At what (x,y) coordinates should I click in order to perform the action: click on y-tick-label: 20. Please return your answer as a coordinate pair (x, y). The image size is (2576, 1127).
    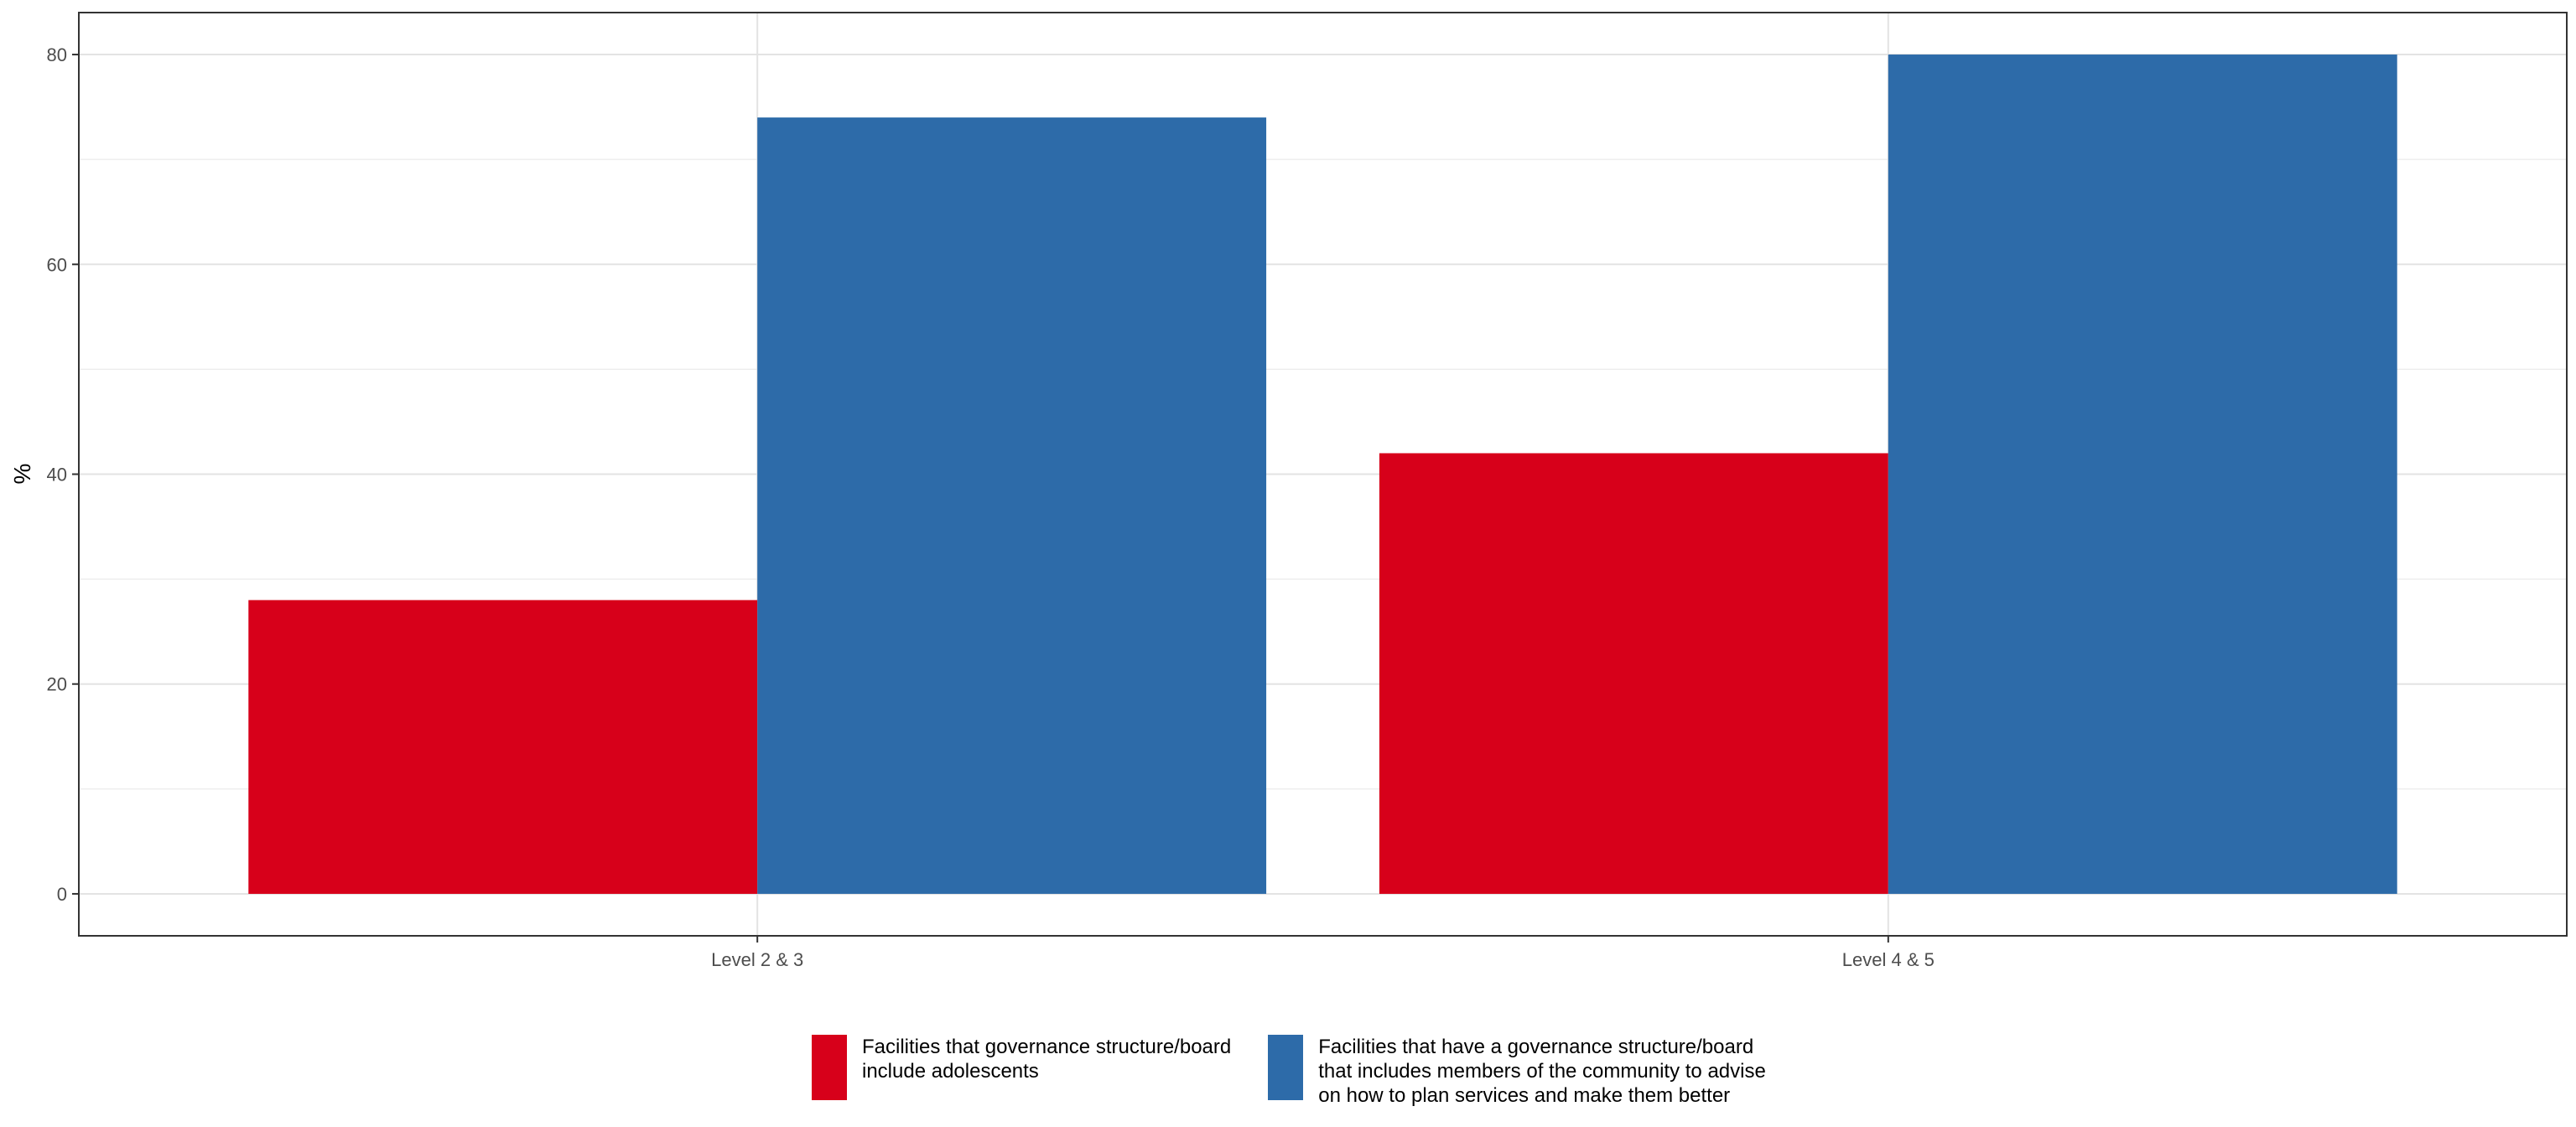
    Looking at the image, I should click on (57, 684).